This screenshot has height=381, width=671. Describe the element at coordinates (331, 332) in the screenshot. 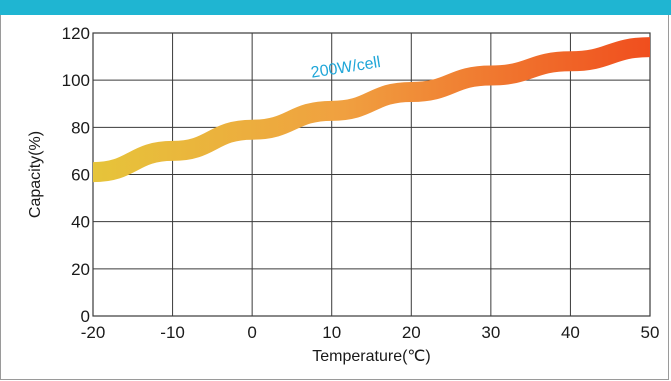

I see `x-tick-label-3: 10` at that location.